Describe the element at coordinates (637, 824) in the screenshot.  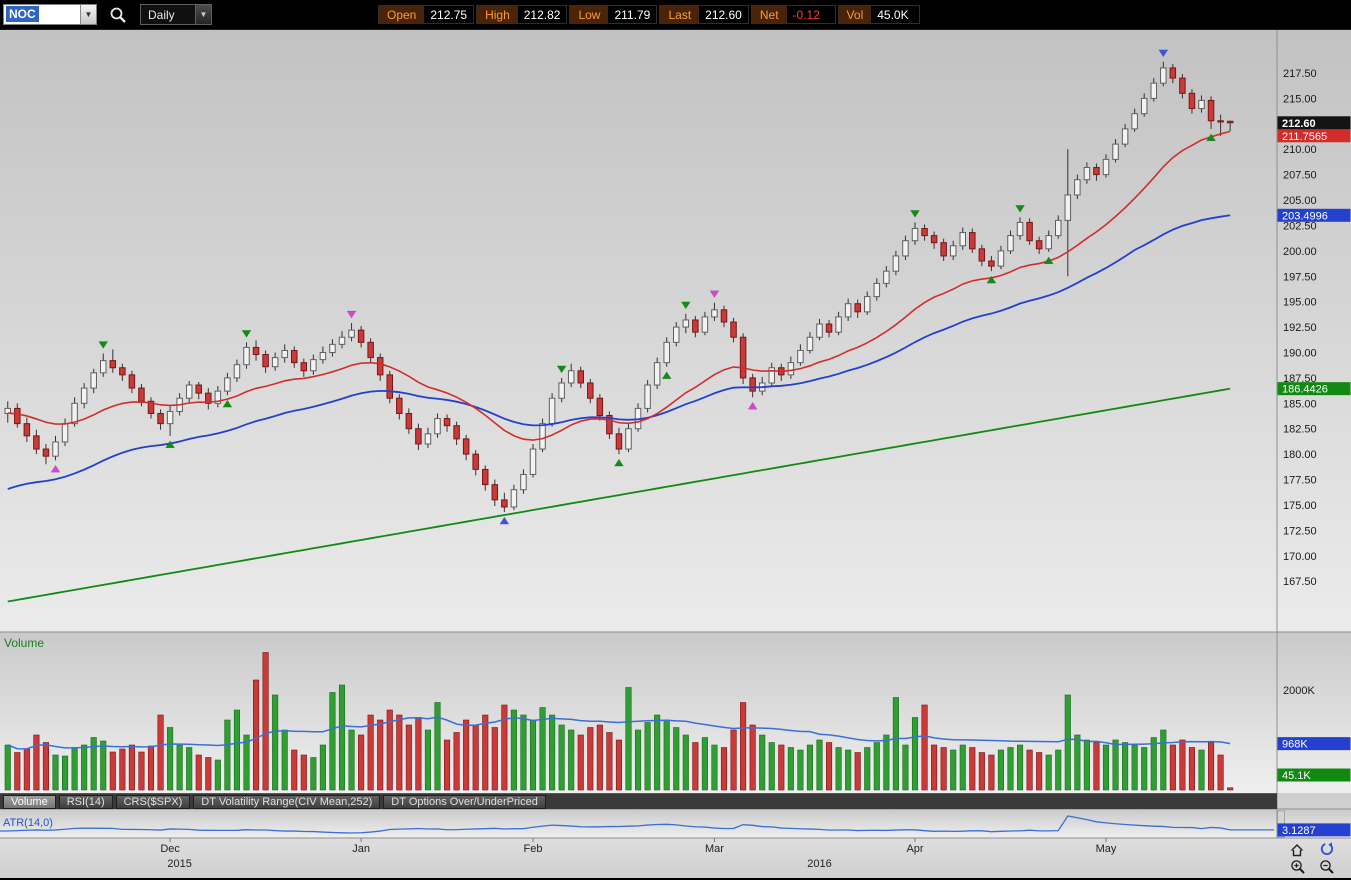
I see `atr-line` at that location.